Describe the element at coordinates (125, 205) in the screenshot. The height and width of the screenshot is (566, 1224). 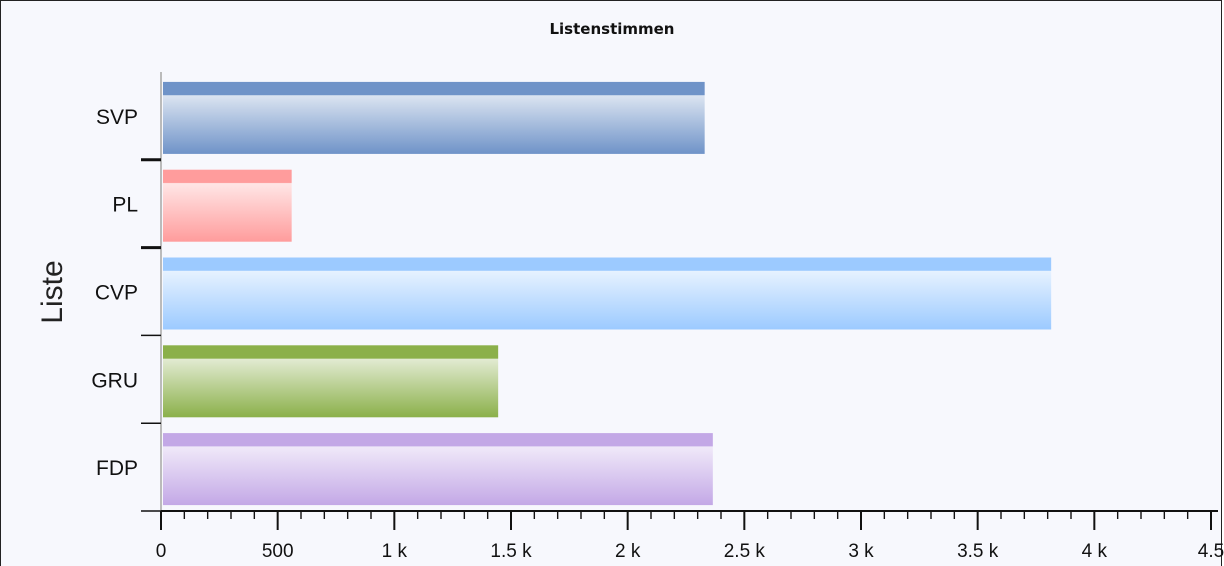
I see `y-tick-label-pl: PL` at that location.